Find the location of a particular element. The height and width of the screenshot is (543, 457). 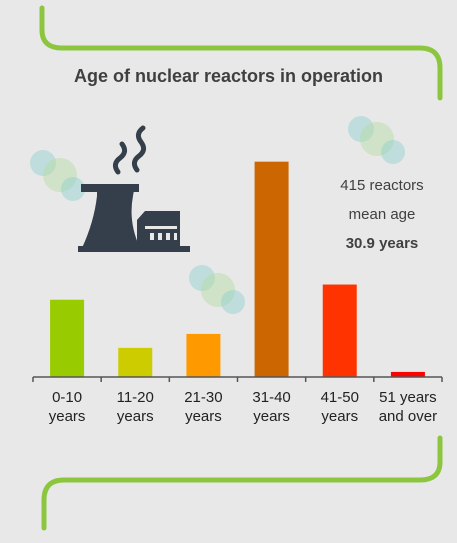

category-label: 11-20 is located at coordinates (135, 397).